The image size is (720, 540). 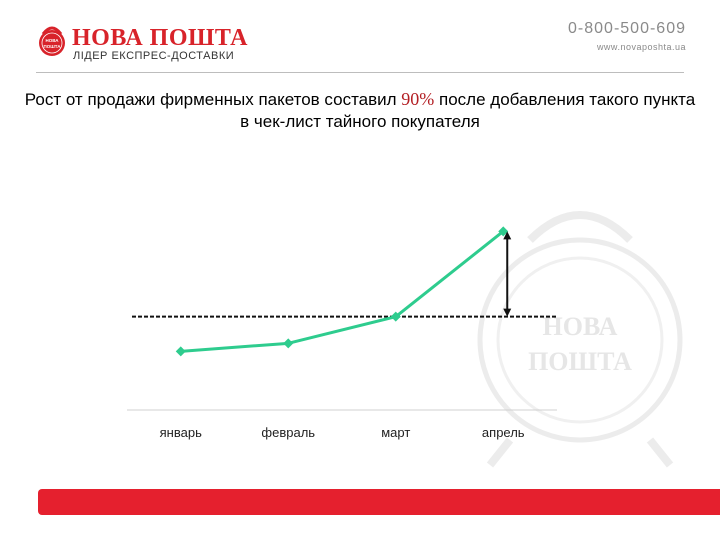 What do you see at coordinates (395, 432) in the screenshot?
I see `x-tick-label: март` at bounding box center [395, 432].